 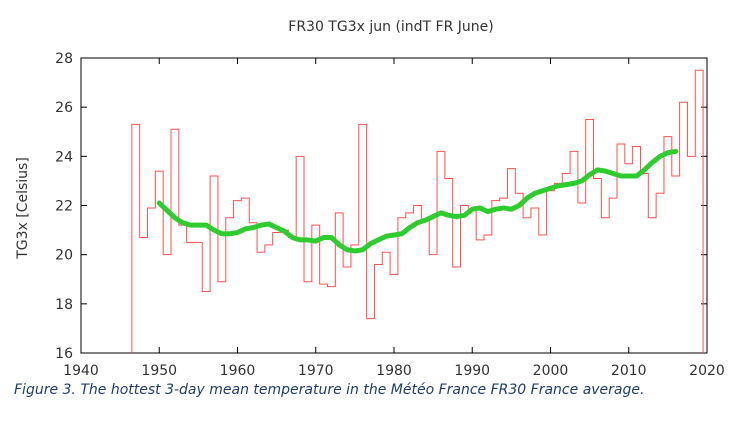 What do you see at coordinates (159, 371) in the screenshot?
I see `x-tick-label: 1950` at bounding box center [159, 371].